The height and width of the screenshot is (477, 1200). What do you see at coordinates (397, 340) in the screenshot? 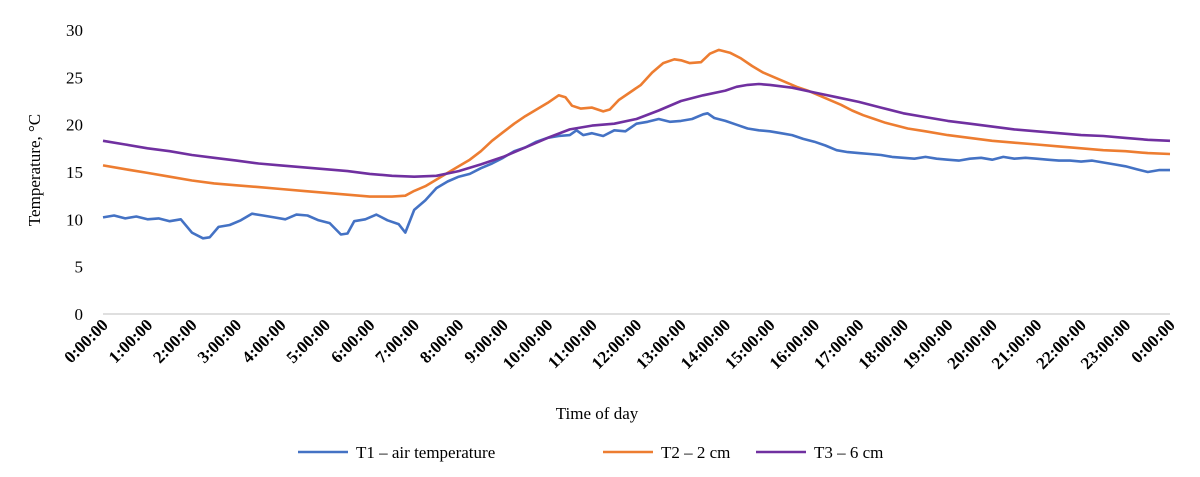
I see `x-tick-label: 7:00:00` at bounding box center [397, 340].